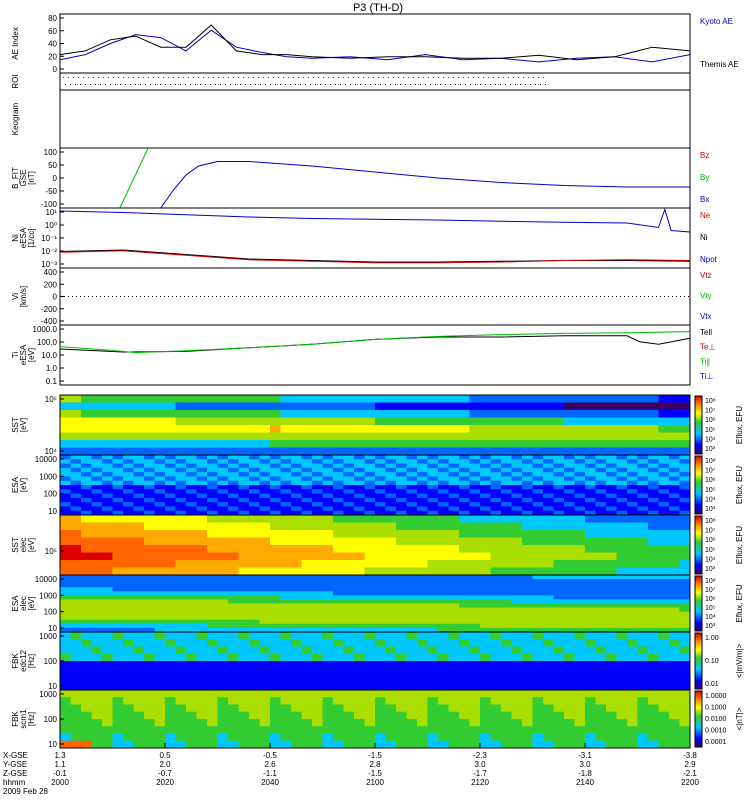 This screenshot has height=800, width=750. I want to click on panel-ylabel: ROI, so click(15, 81).